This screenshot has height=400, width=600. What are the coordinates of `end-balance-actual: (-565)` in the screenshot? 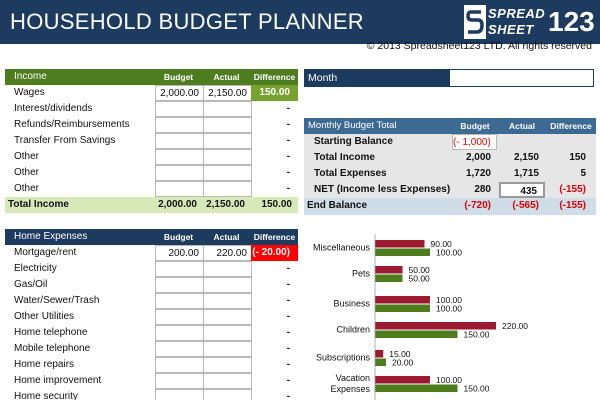 It's located at (525, 205).